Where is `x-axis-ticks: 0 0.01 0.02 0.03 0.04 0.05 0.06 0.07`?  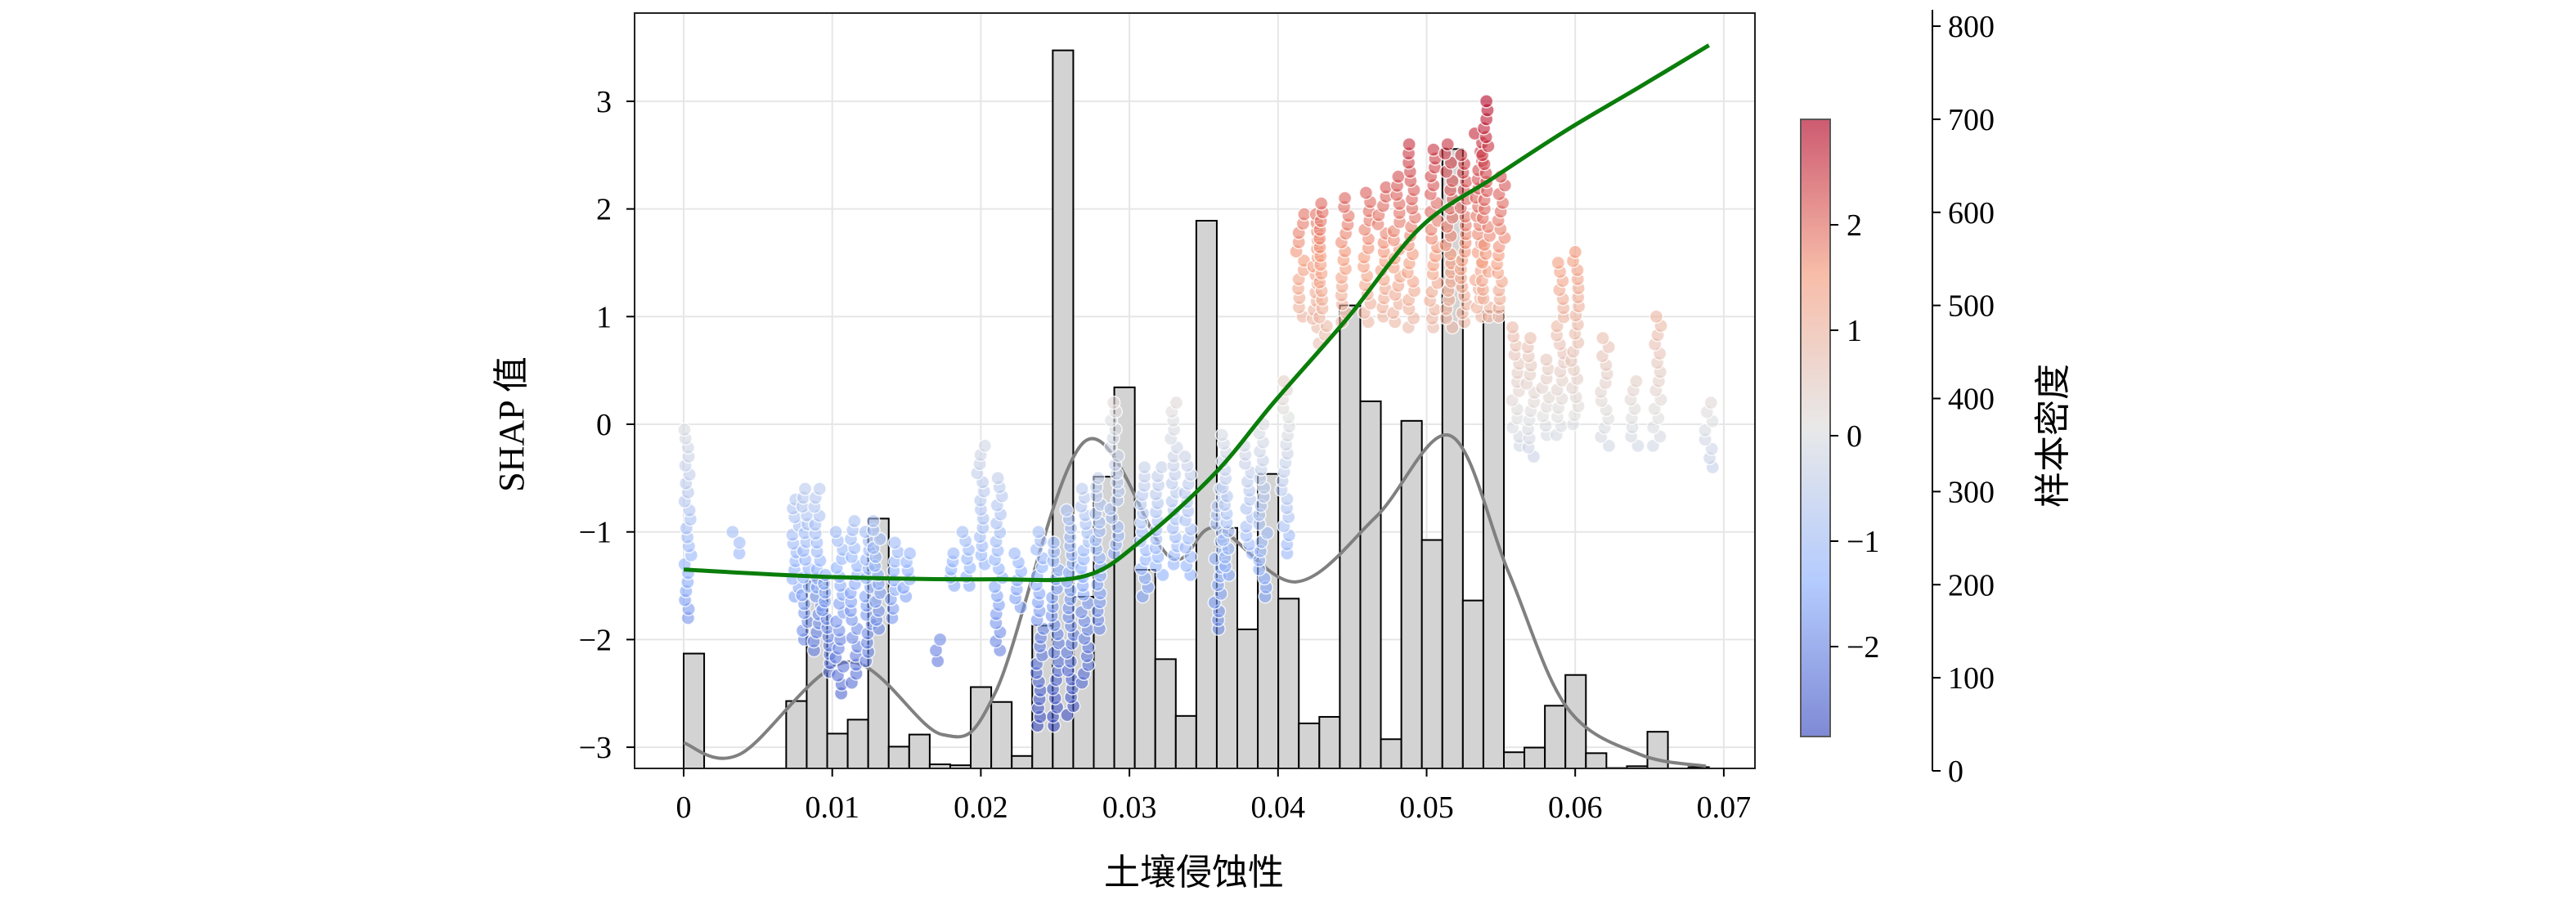 x-axis-ticks: 0 0.01 0.02 0.03 0.04 0.05 0.06 0.07 is located at coordinates (1214, 797).